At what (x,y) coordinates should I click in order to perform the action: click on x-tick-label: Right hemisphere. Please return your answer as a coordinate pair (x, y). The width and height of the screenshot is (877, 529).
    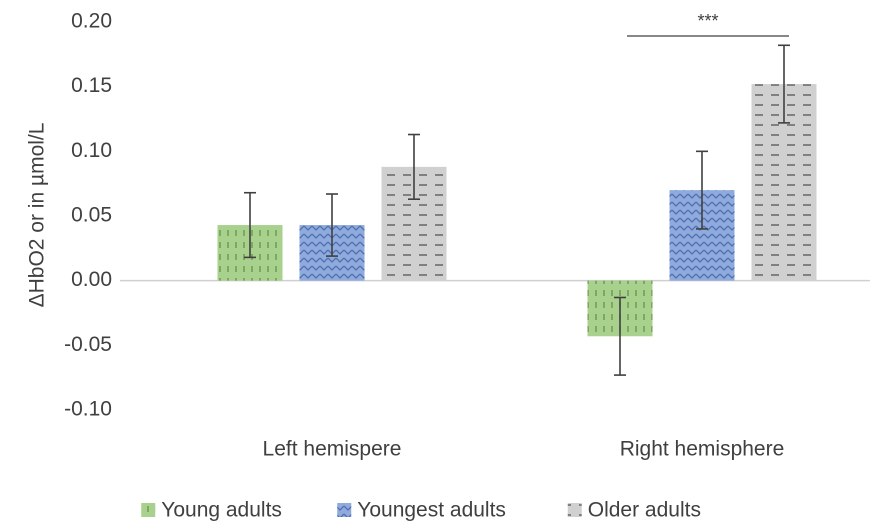
    Looking at the image, I should click on (702, 449).